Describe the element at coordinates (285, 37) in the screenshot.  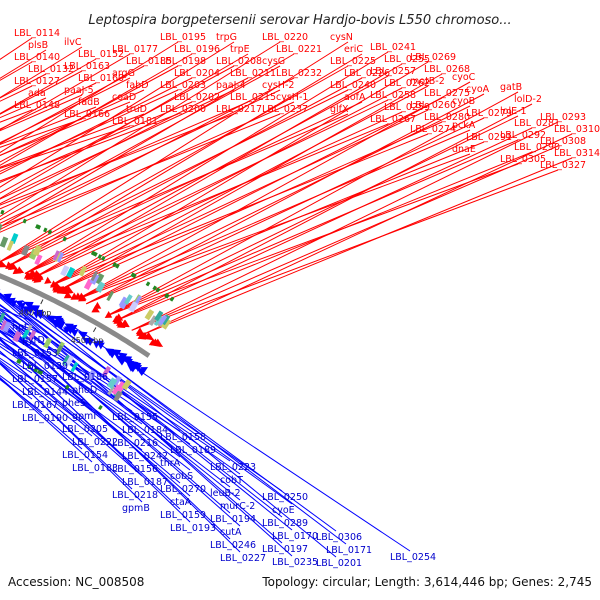
I see `gene-label: LBL_0220` at that location.